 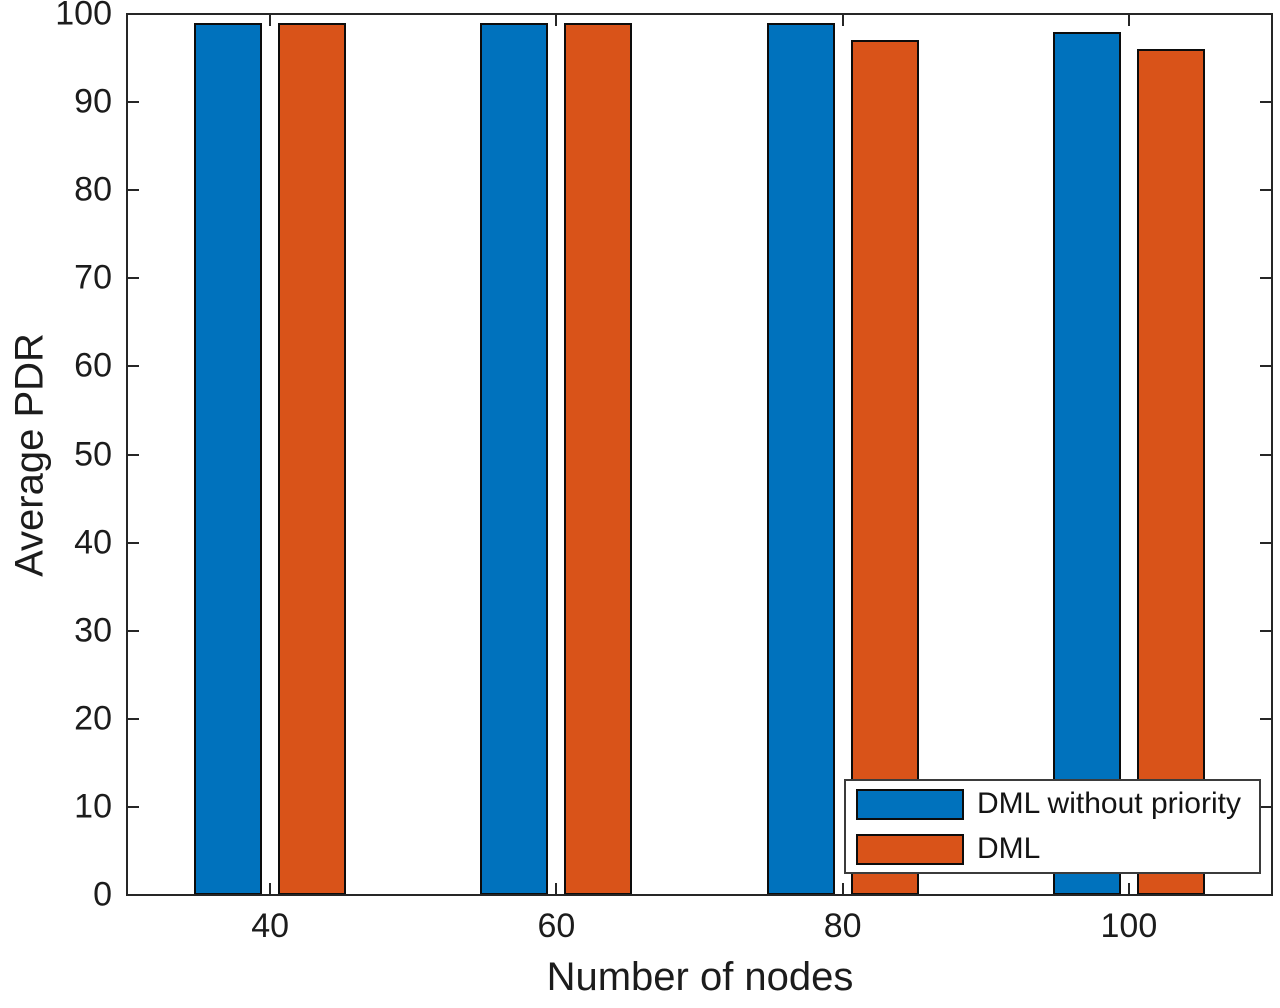 What do you see at coordinates (910, 849) in the screenshot?
I see `legend-swatch-dml` at bounding box center [910, 849].